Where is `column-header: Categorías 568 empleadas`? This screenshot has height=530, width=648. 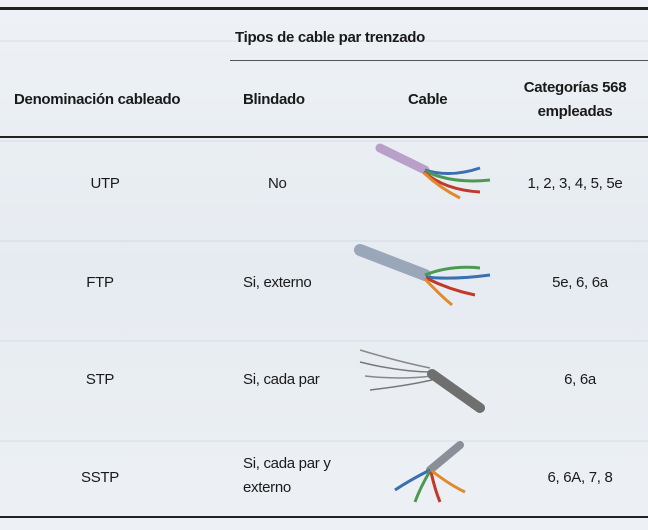
column-header: Categorías 568 empleadas is located at coordinates (575, 99).